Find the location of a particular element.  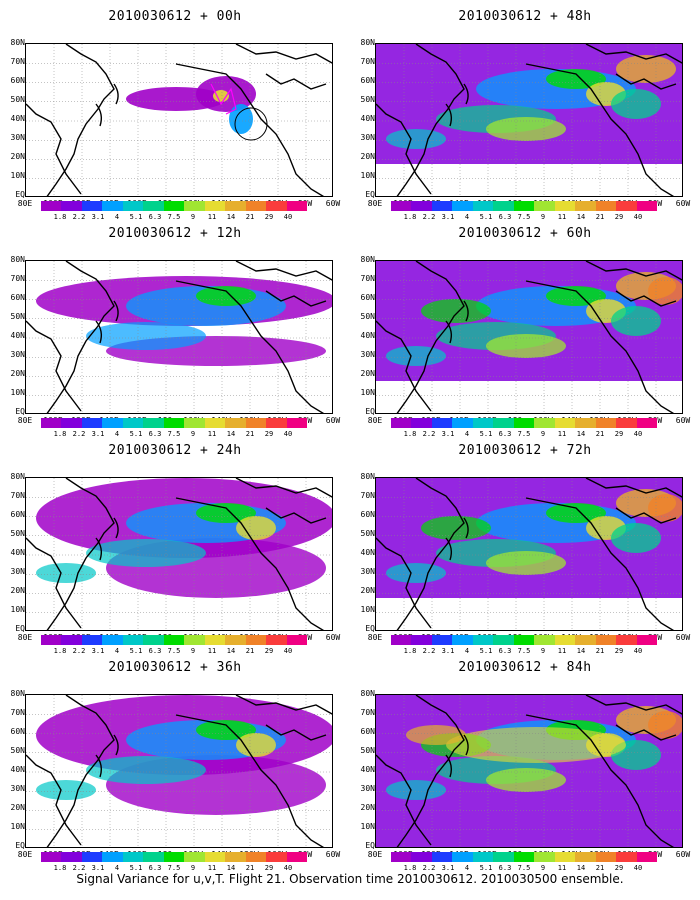

lat-tick-label: 80N is located at coordinates (17, 693).